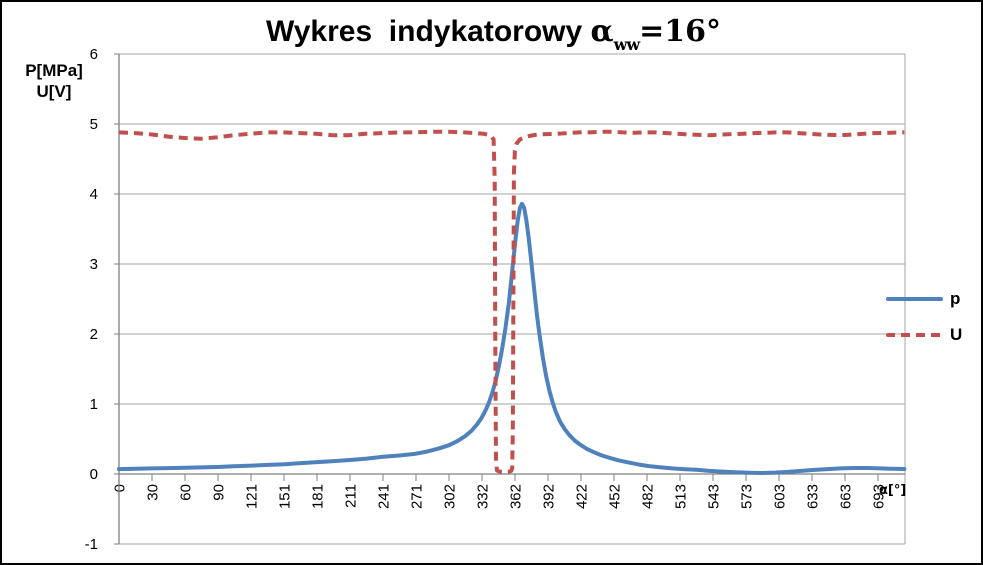  What do you see at coordinates (648, 496) in the screenshot?
I see `x-tick-label: 482` at bounding box center [648, 496].